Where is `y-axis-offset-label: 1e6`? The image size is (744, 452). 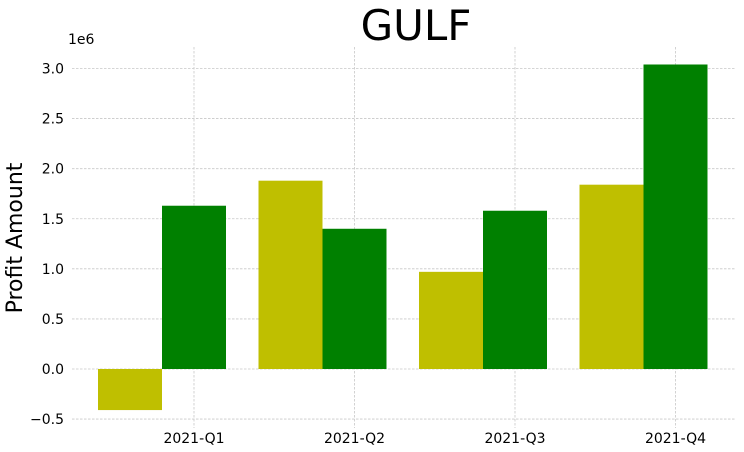 y-axis-offset-label: 1e6 is located at coordinates (81, 40).